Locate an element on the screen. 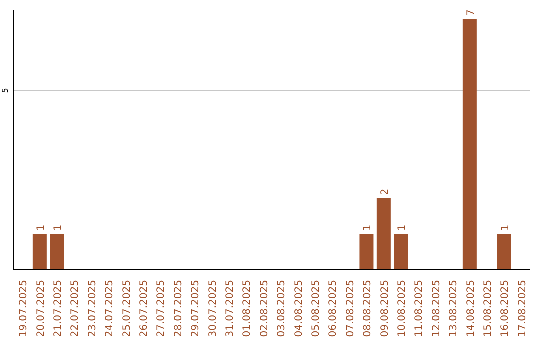  x-tick-label: 06.08.2025 is located at coordinates (334, 309).